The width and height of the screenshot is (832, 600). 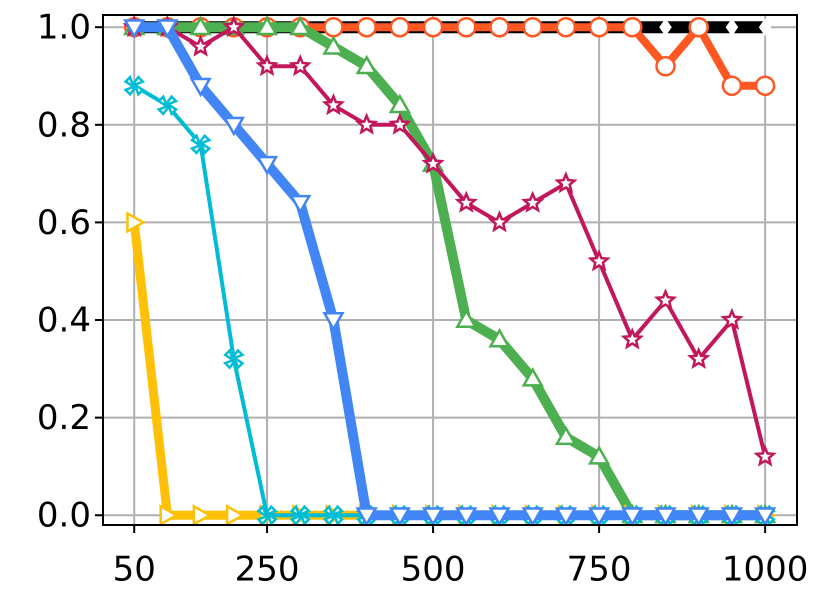 What do you see at coordinates (64, 125) in the screenshot?
I see `y-tick-label: 0.8` at bounding box center [64, 125].